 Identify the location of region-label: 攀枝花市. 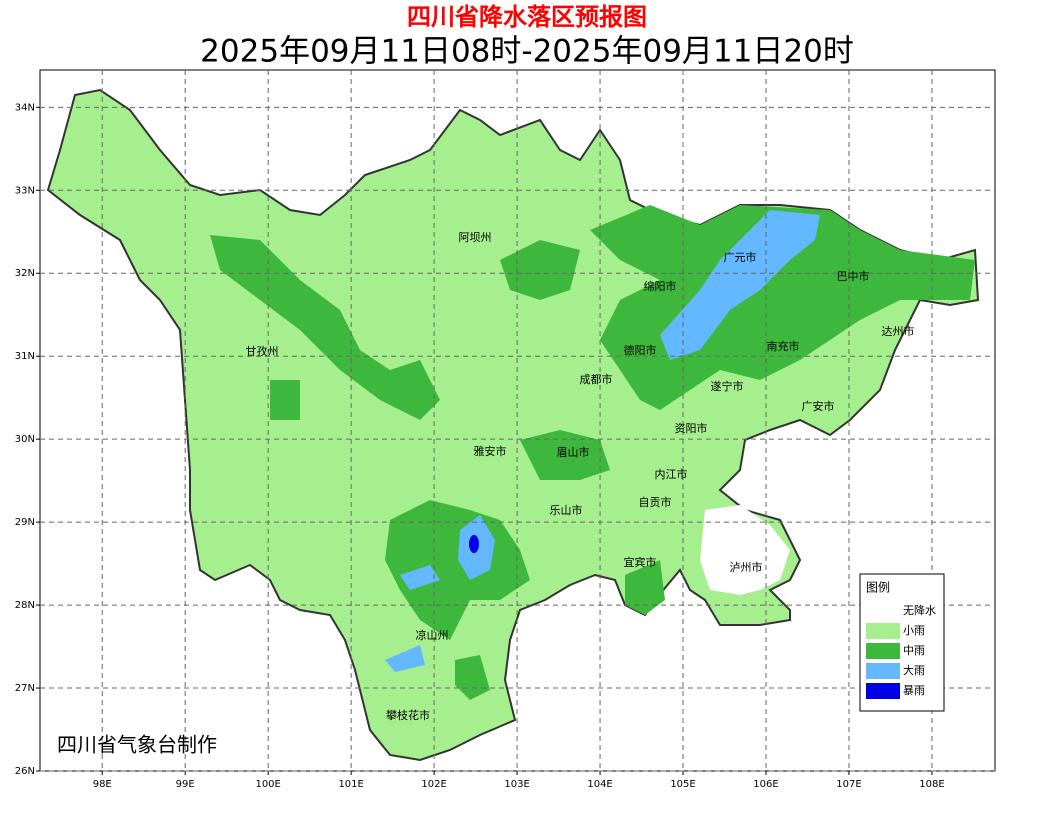
(408, 715).